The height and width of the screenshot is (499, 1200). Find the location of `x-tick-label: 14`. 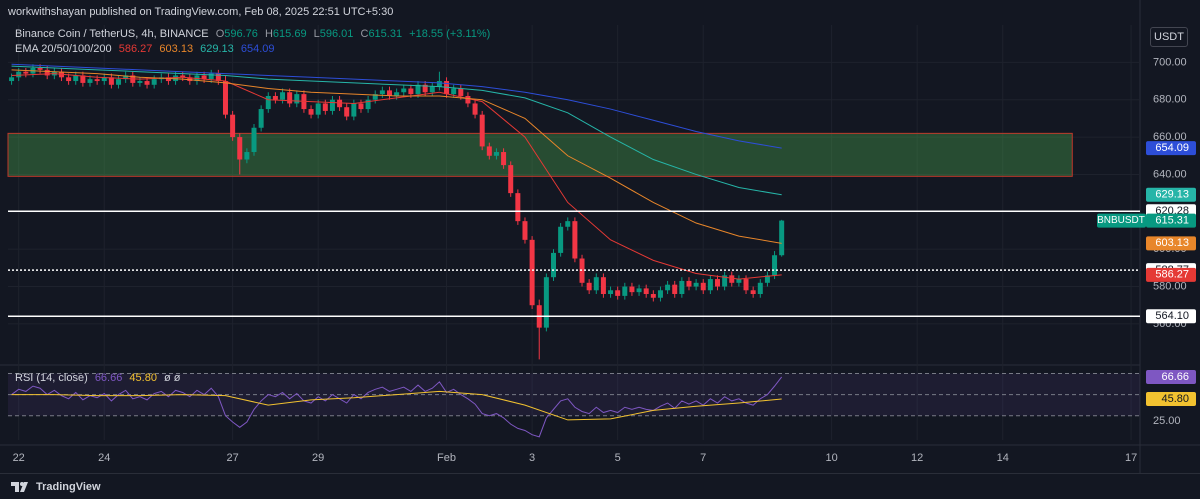

x-tick-label: 14 is located at coordinates (1003, 458).